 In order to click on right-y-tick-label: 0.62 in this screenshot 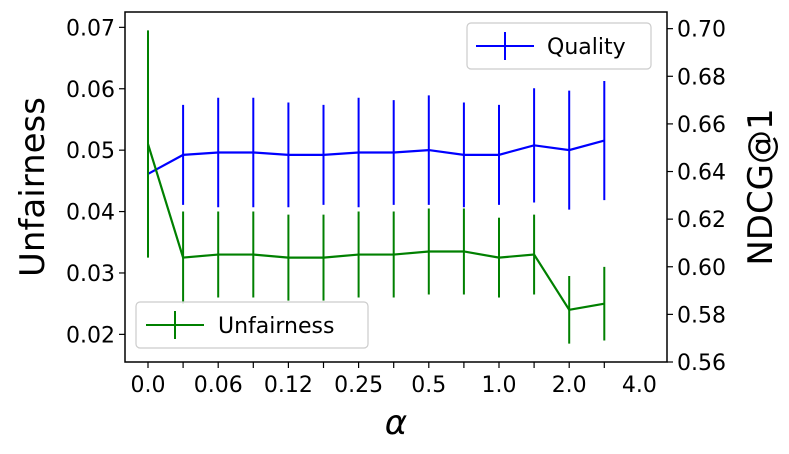, I will do `click(701, 220)`.